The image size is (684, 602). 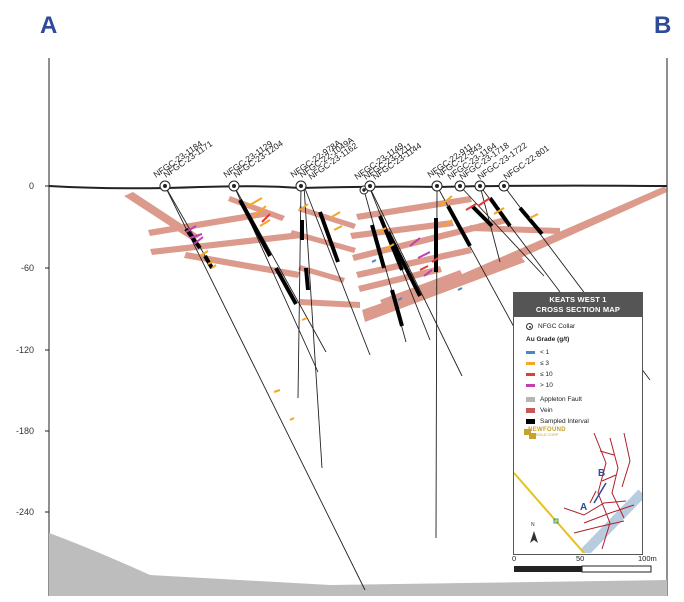 I want to click on grade-gt10-label: > 10, so click(x=546, y=385).